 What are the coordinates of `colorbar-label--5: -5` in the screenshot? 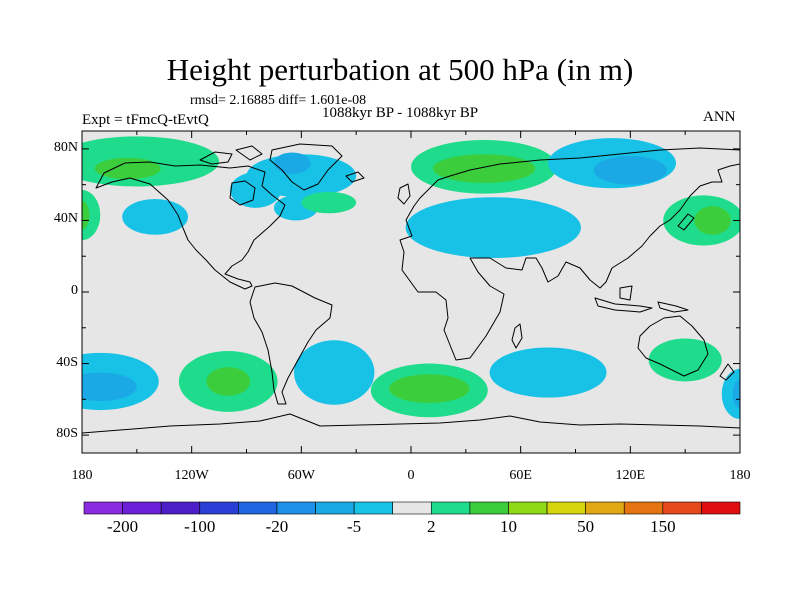 It's located at (354, 526).